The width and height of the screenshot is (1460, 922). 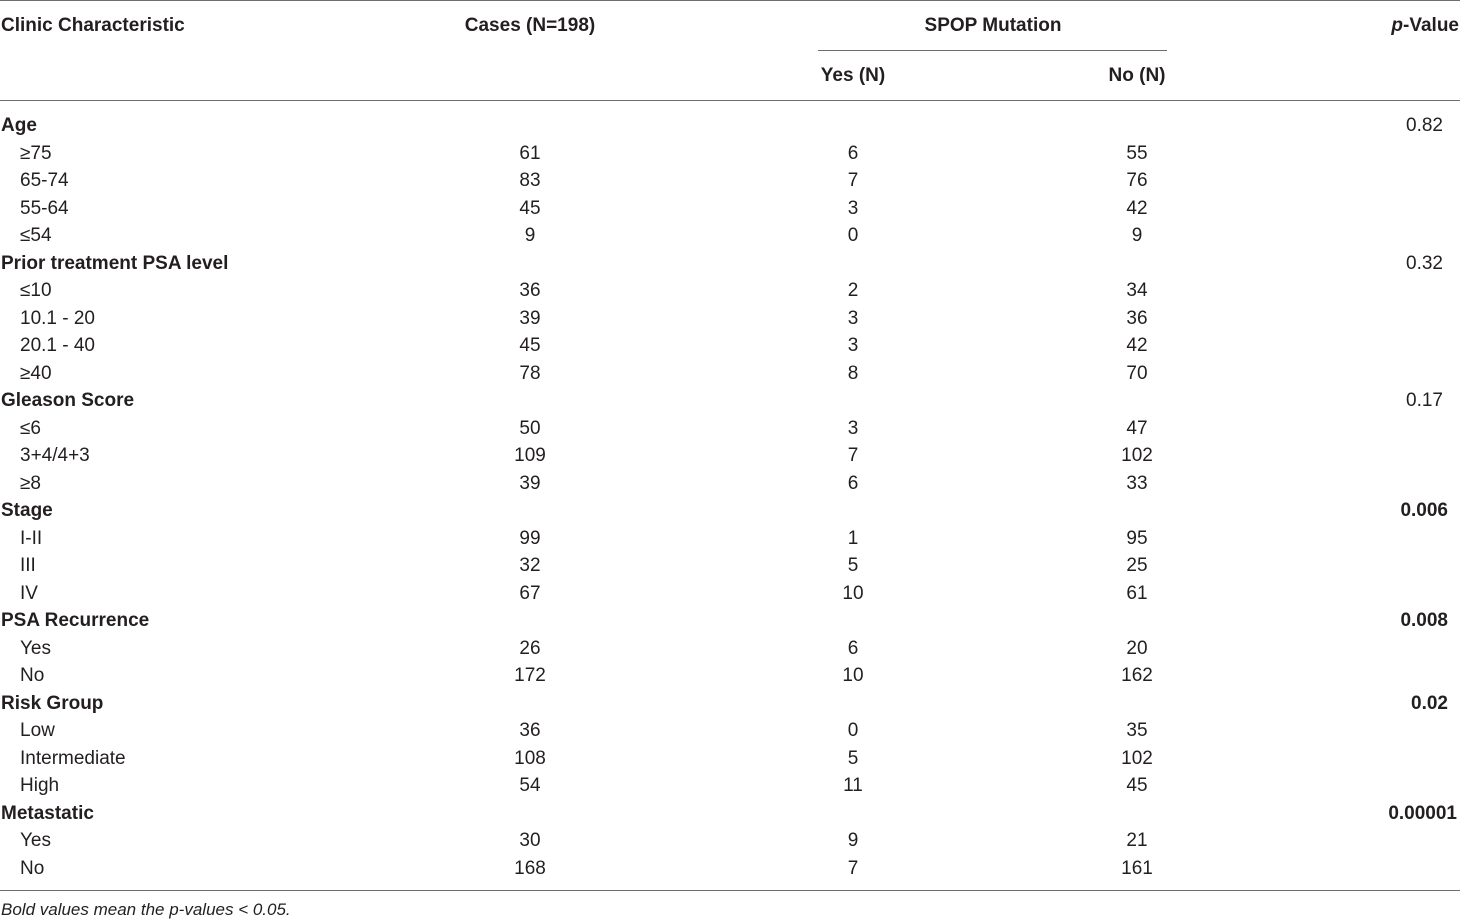 I want to click on table-row: IV 67 10 61, so click(x=730, y=594).